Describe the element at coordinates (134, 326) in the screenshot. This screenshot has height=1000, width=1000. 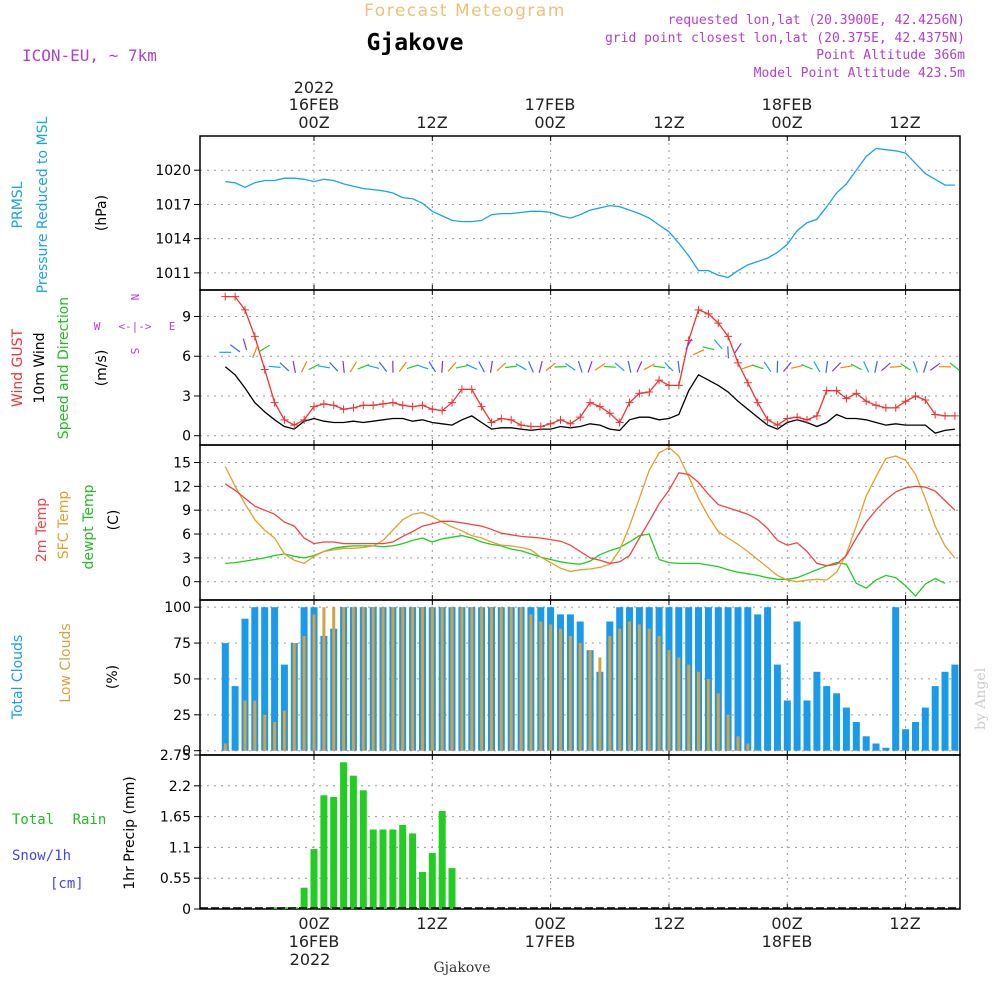
I see `compass-arrows: <-|->` at that location.